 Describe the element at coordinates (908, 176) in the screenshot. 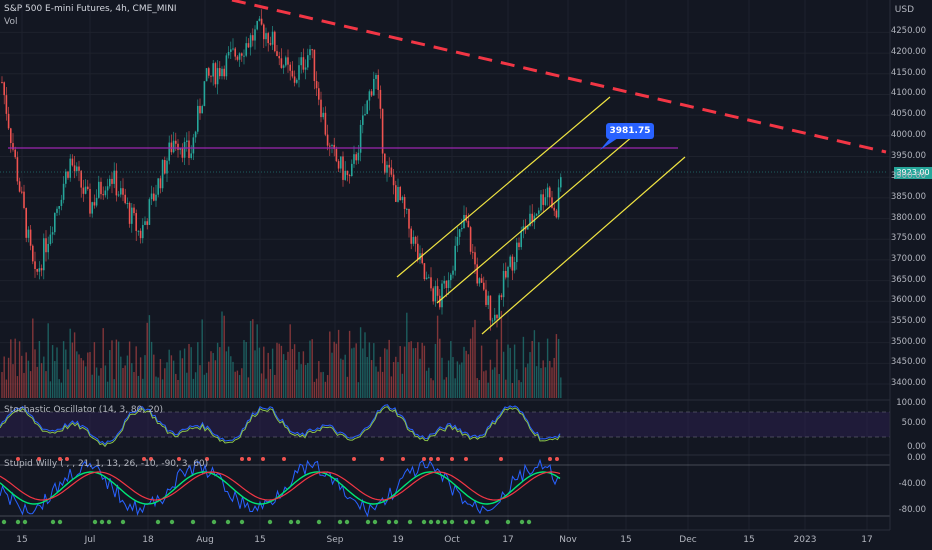

I see `price-tick: 3900.00` at that location.